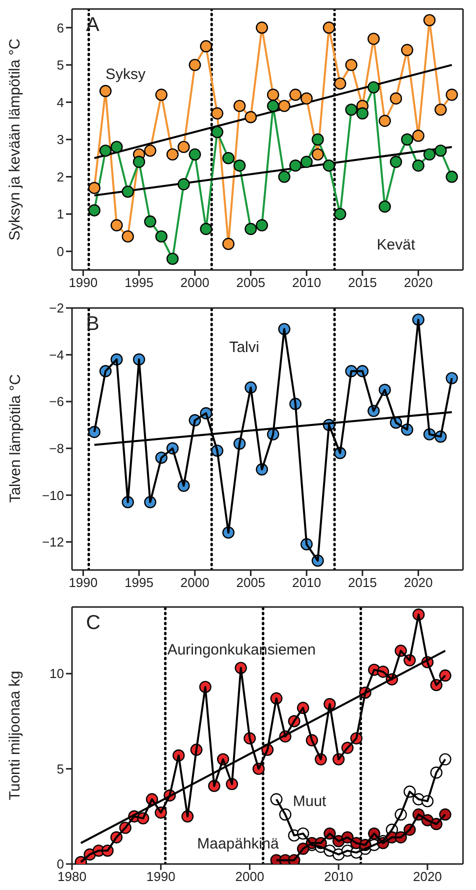  What do you see at coordinates (60, 214) in the screenshot?
I see `y-tick-label: 1` at bounding box center [60, 214].